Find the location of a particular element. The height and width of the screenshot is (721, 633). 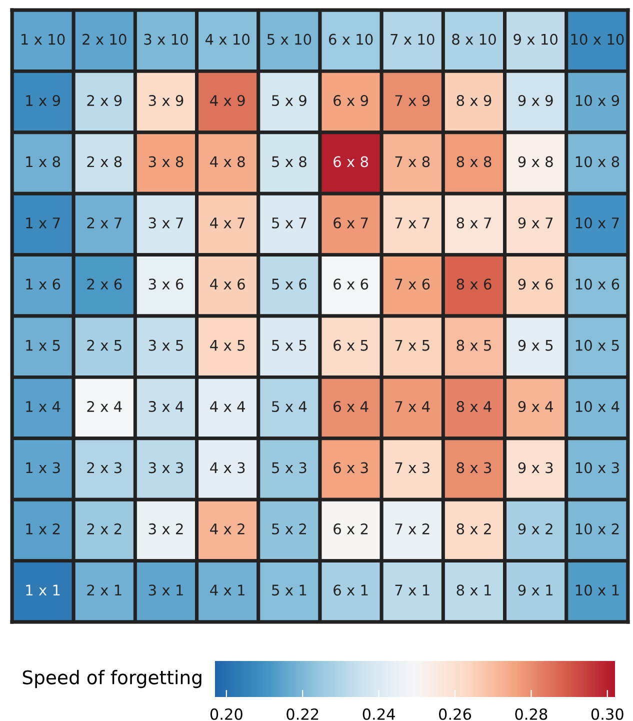

data-label: 5 x 9 is located at coordinates (289, 100).